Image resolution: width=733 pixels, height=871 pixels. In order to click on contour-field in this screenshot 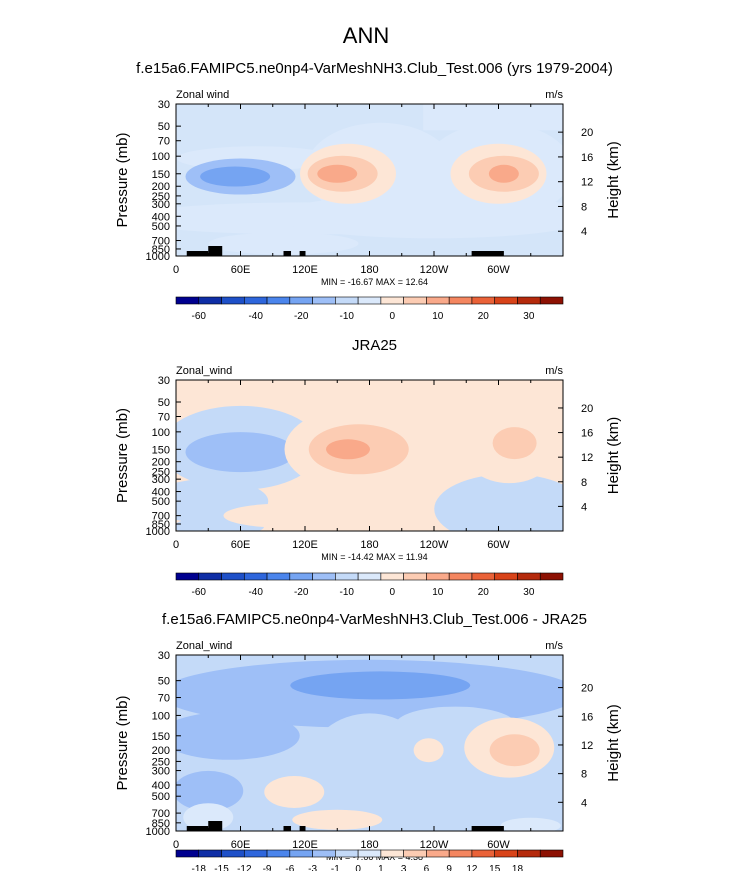, I will do `click(369, 743)`.